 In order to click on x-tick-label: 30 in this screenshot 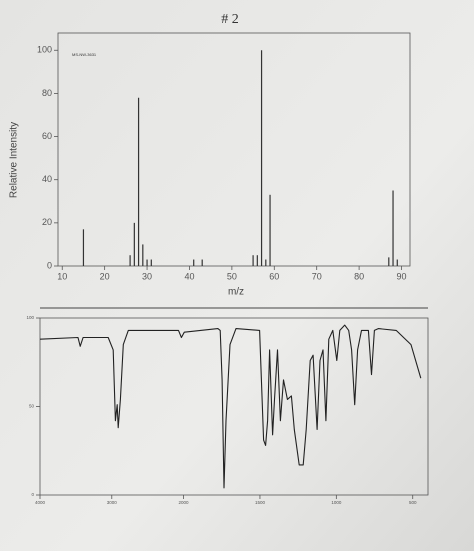, I will do `click(147, 277)`.